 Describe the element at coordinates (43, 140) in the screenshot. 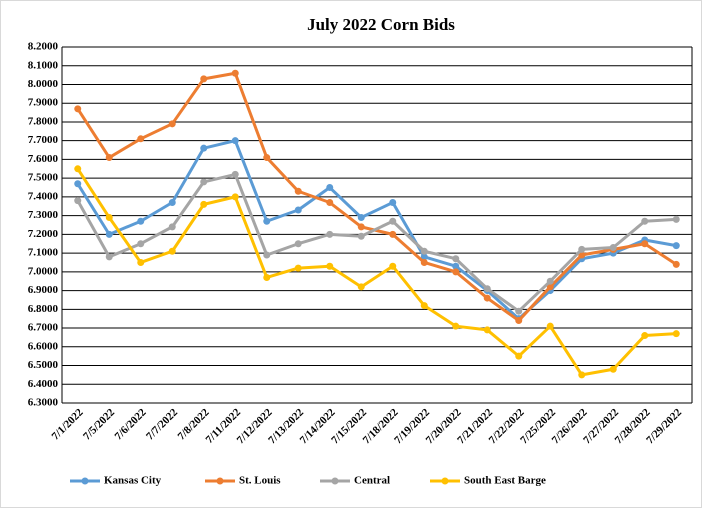

I see `y-tick-label: 7.7000` at that location.